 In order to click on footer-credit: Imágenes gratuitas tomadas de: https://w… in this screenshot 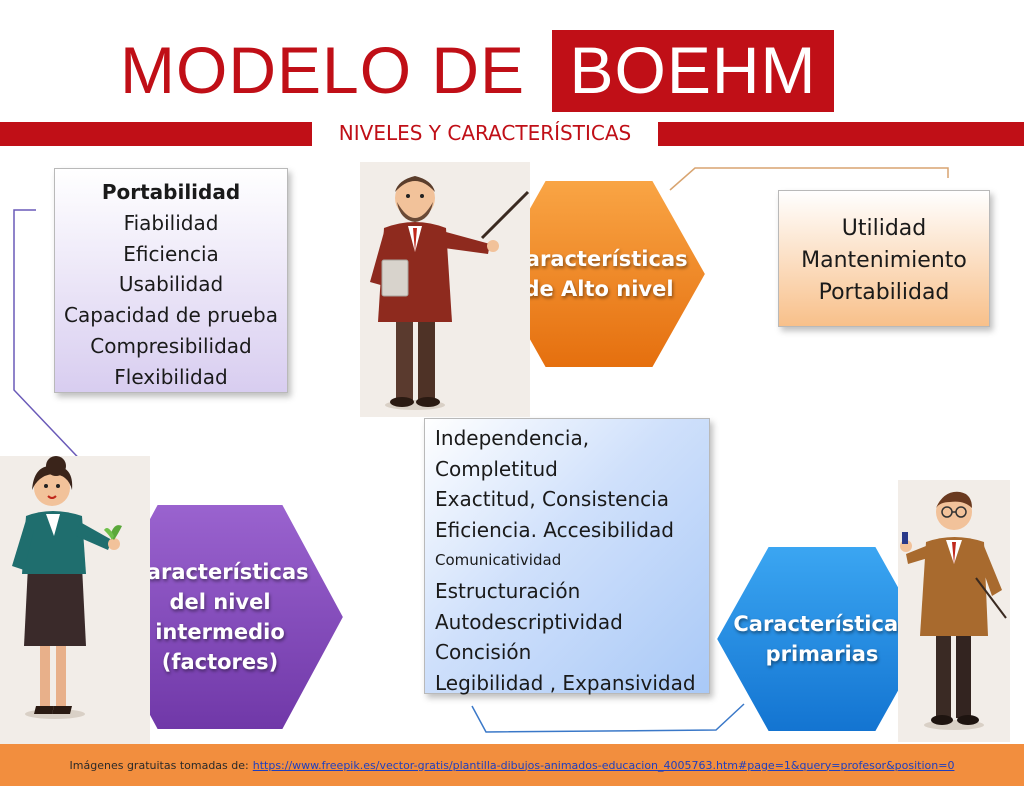, I will do `click(512, 765)`.